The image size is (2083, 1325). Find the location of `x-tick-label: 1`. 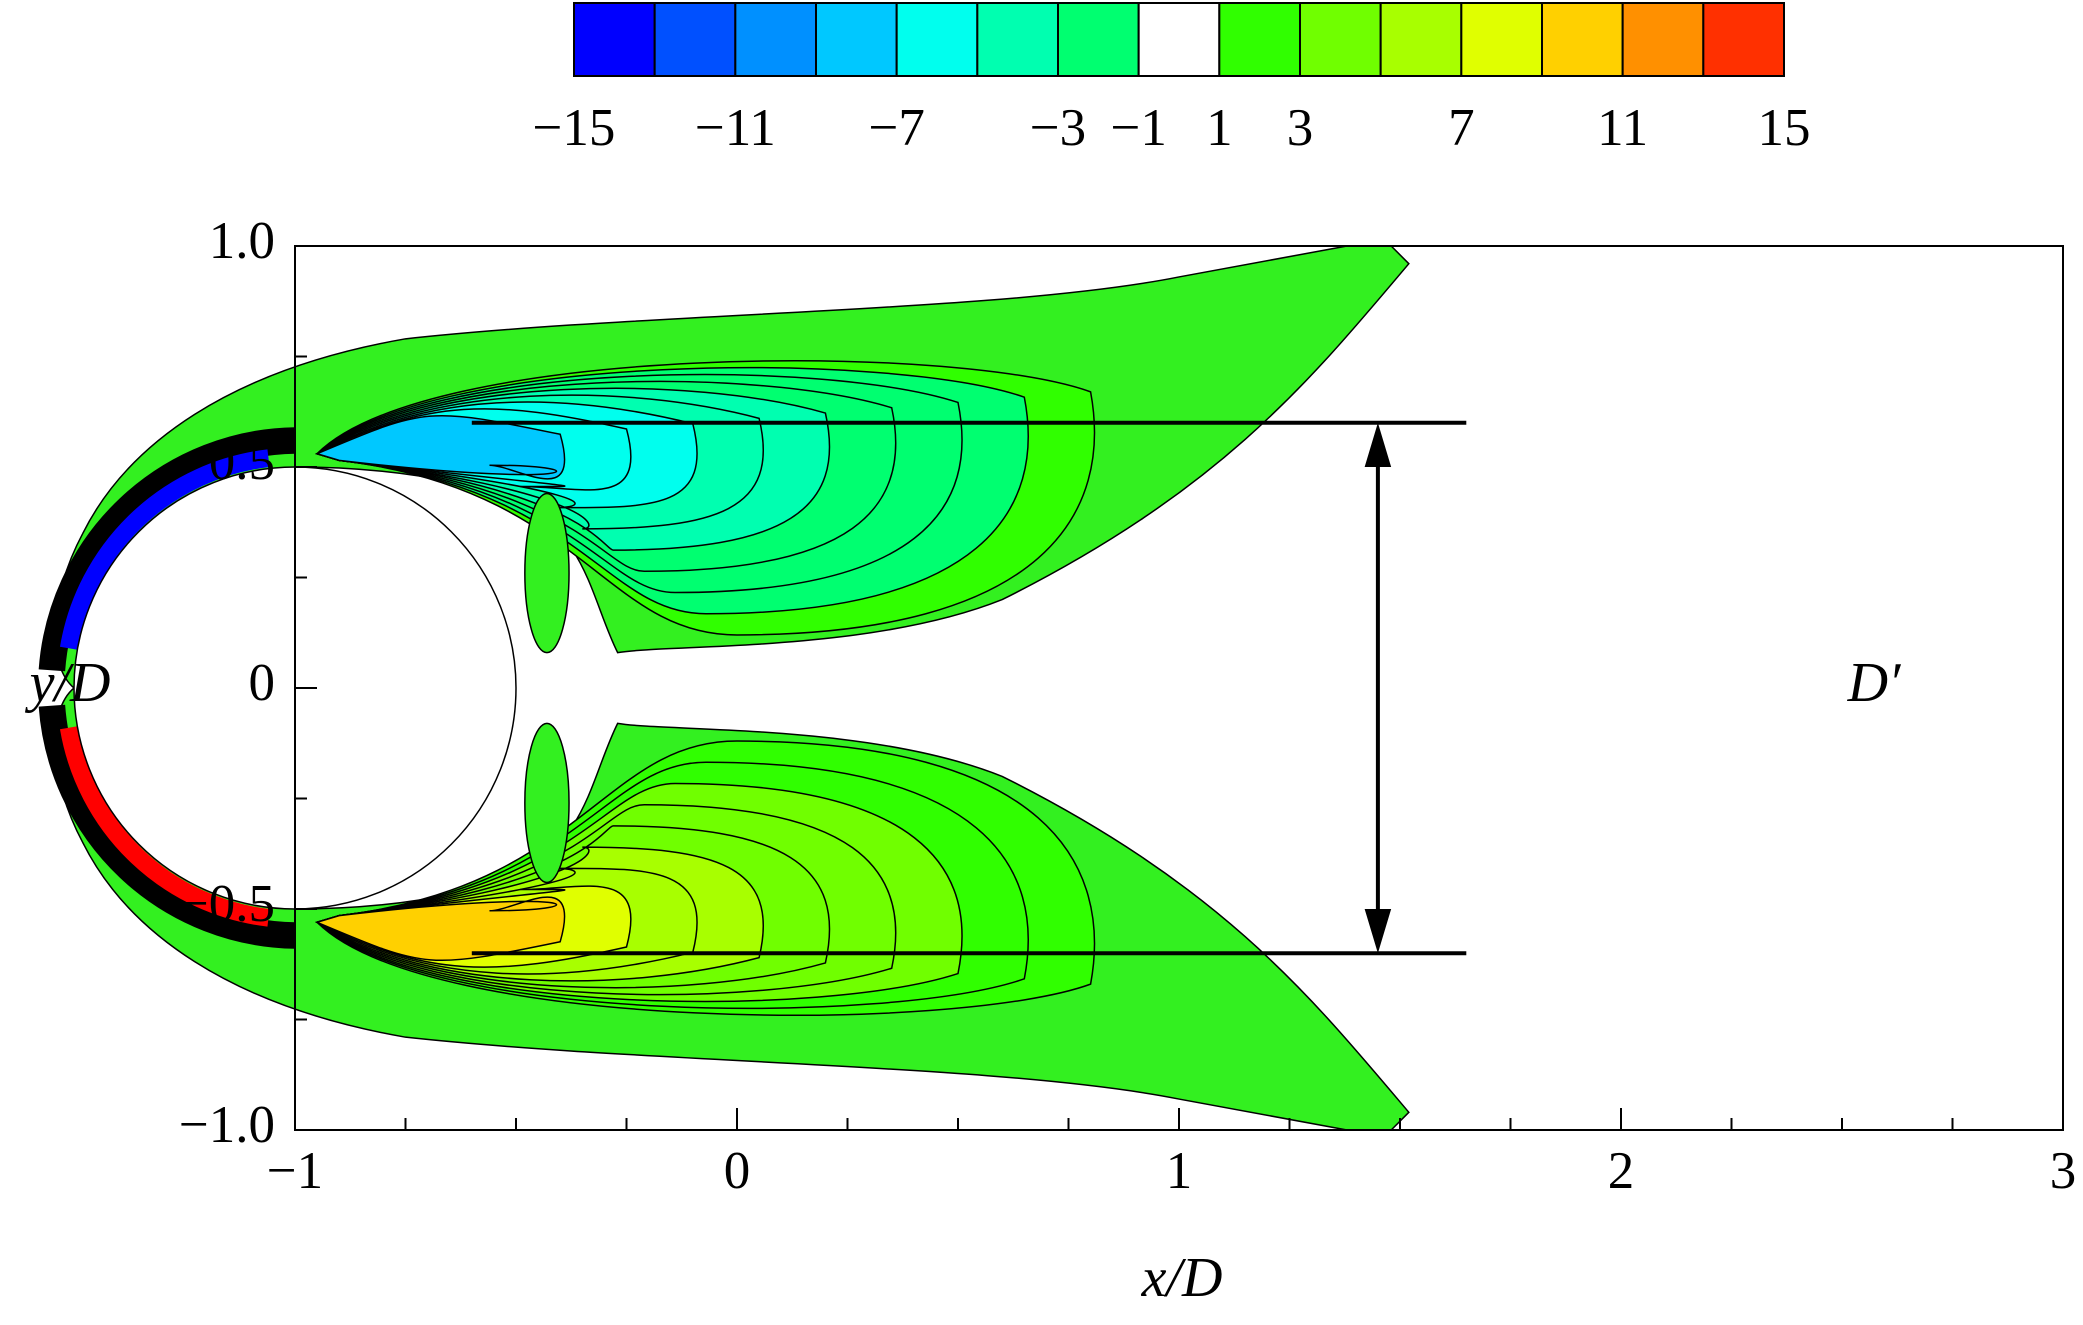

x-tick-label: 1 is located at coordinates (1179, 1171).